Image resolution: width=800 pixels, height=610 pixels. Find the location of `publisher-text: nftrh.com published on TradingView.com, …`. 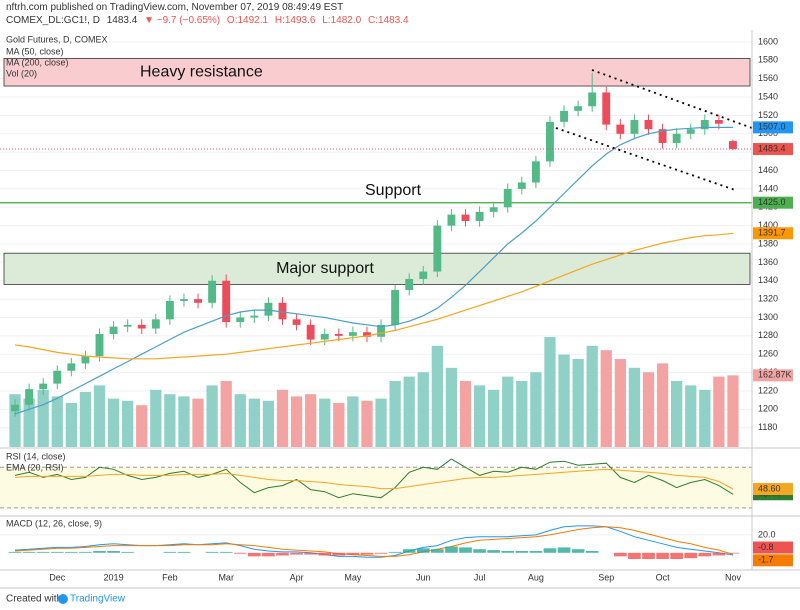

publisher-text: nftrh.com published on TradingView.com, … is located at coordinates (175, 7).